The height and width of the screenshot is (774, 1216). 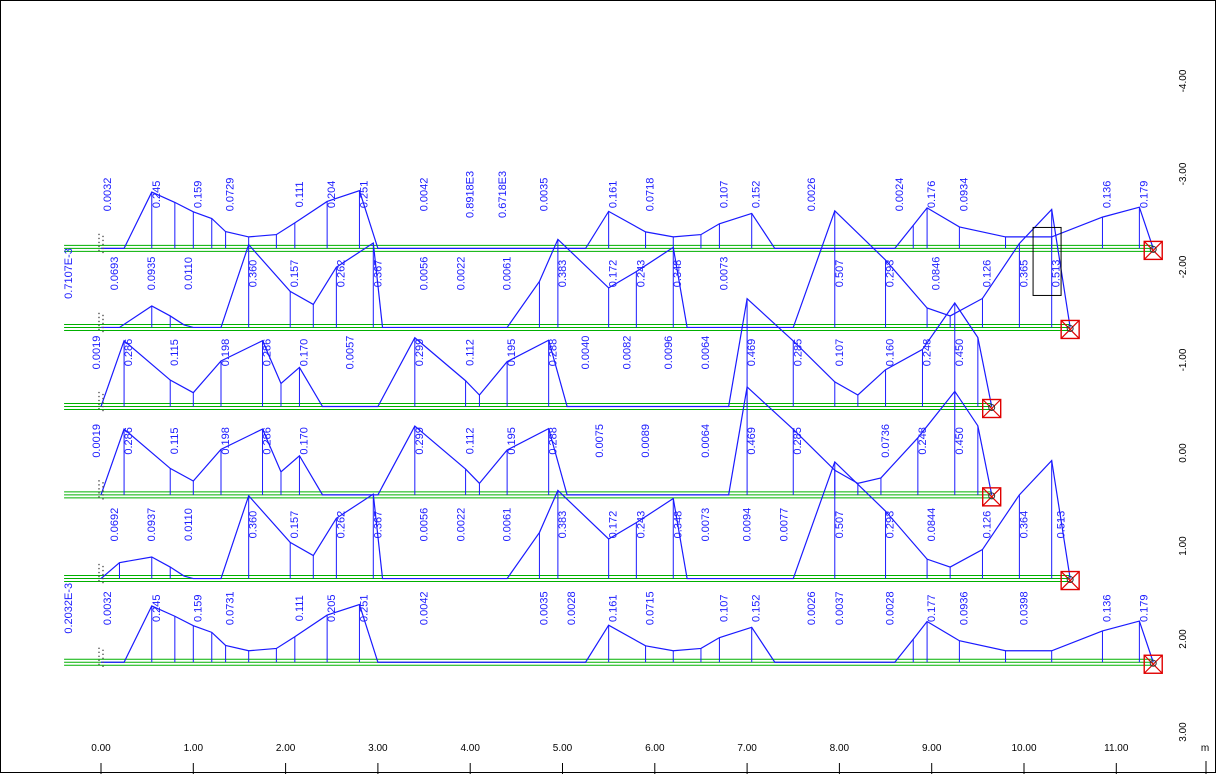 What do you see at coordinates (891, 274) in the screenshot?
I see `value-label: 0.293` at bounding box center [891, 274].